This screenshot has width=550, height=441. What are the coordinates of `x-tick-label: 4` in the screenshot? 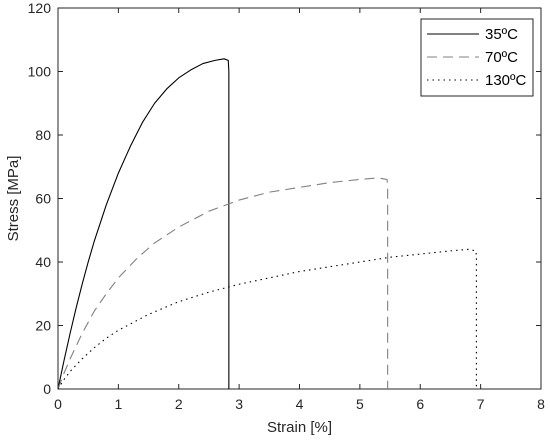 It's located at (300, 404).